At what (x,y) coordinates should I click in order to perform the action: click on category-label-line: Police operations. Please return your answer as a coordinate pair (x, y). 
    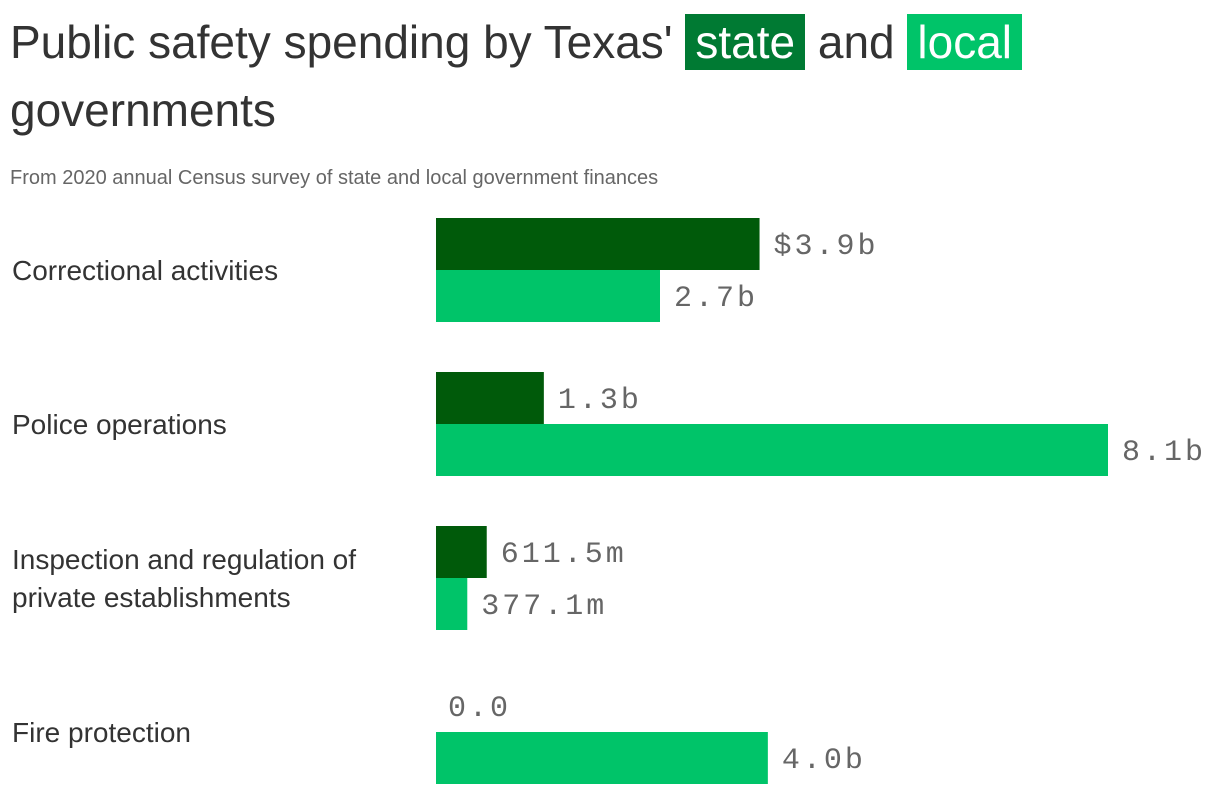
    Looking at the image, I should click on (119, 424).